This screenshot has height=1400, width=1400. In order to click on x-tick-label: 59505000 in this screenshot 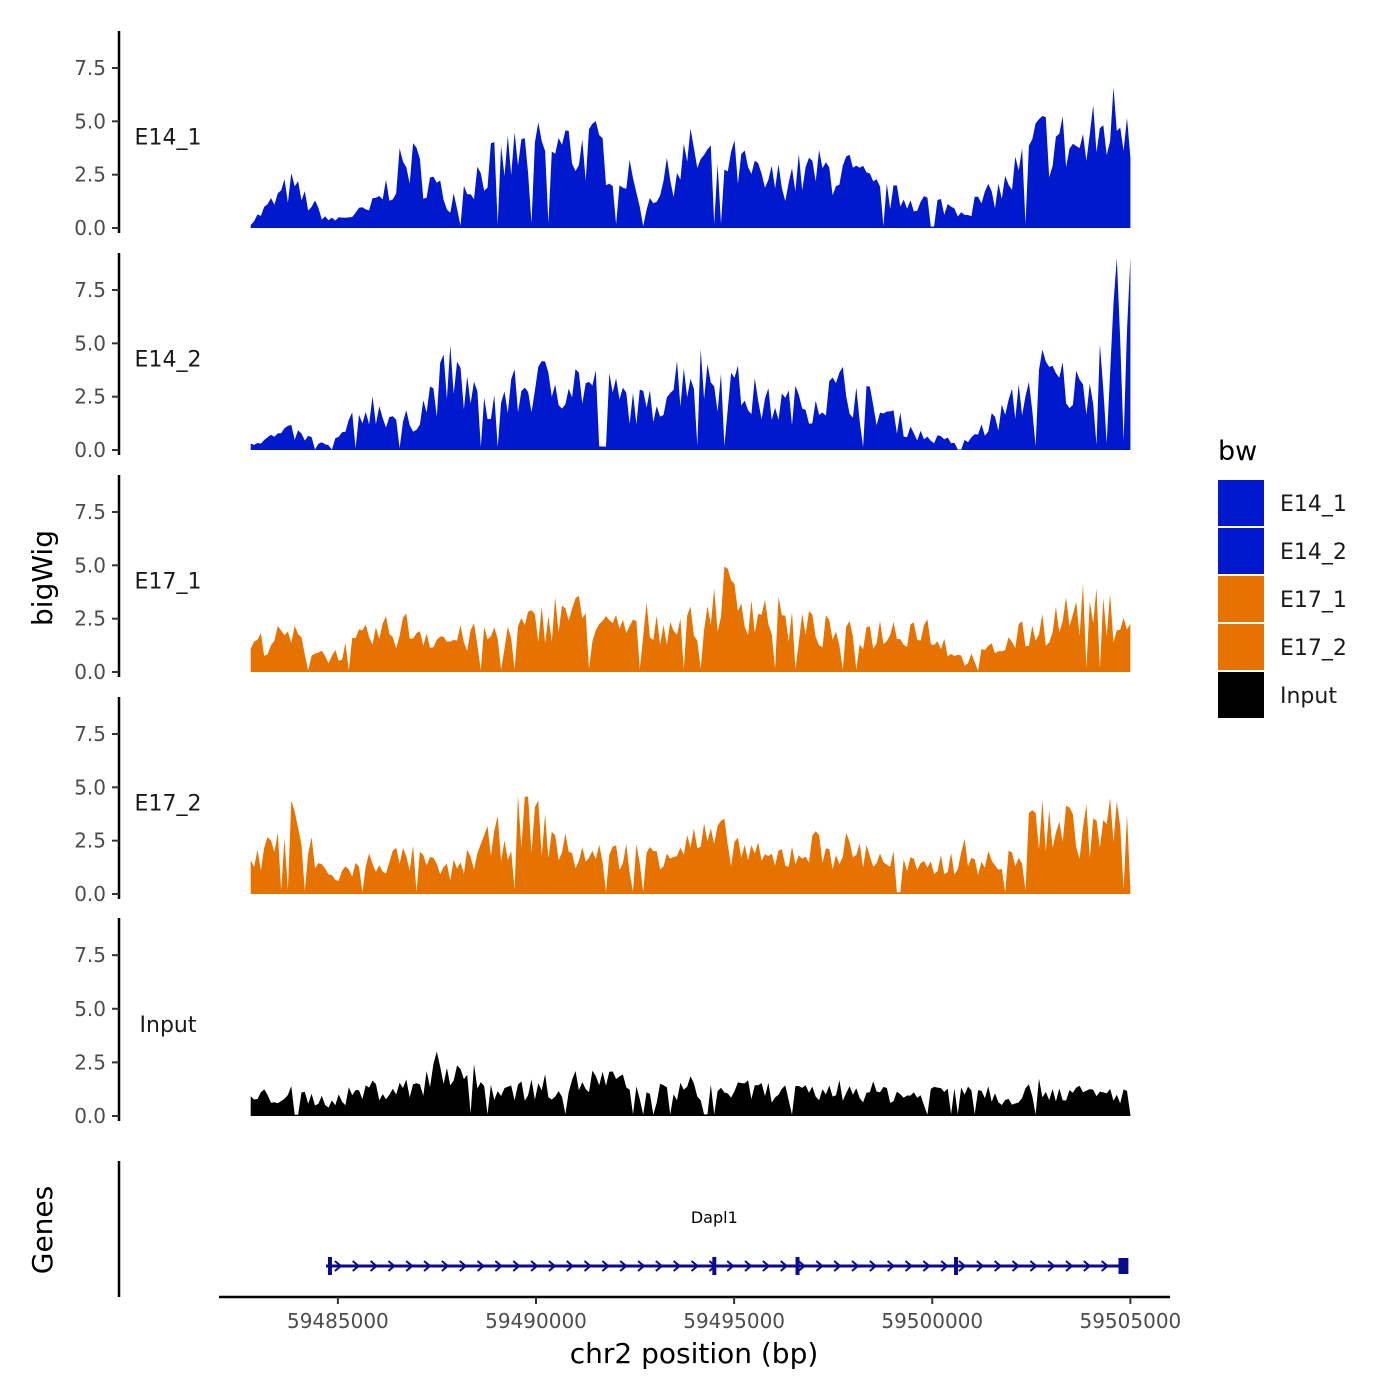, I will do `click(1130, 1321)`.